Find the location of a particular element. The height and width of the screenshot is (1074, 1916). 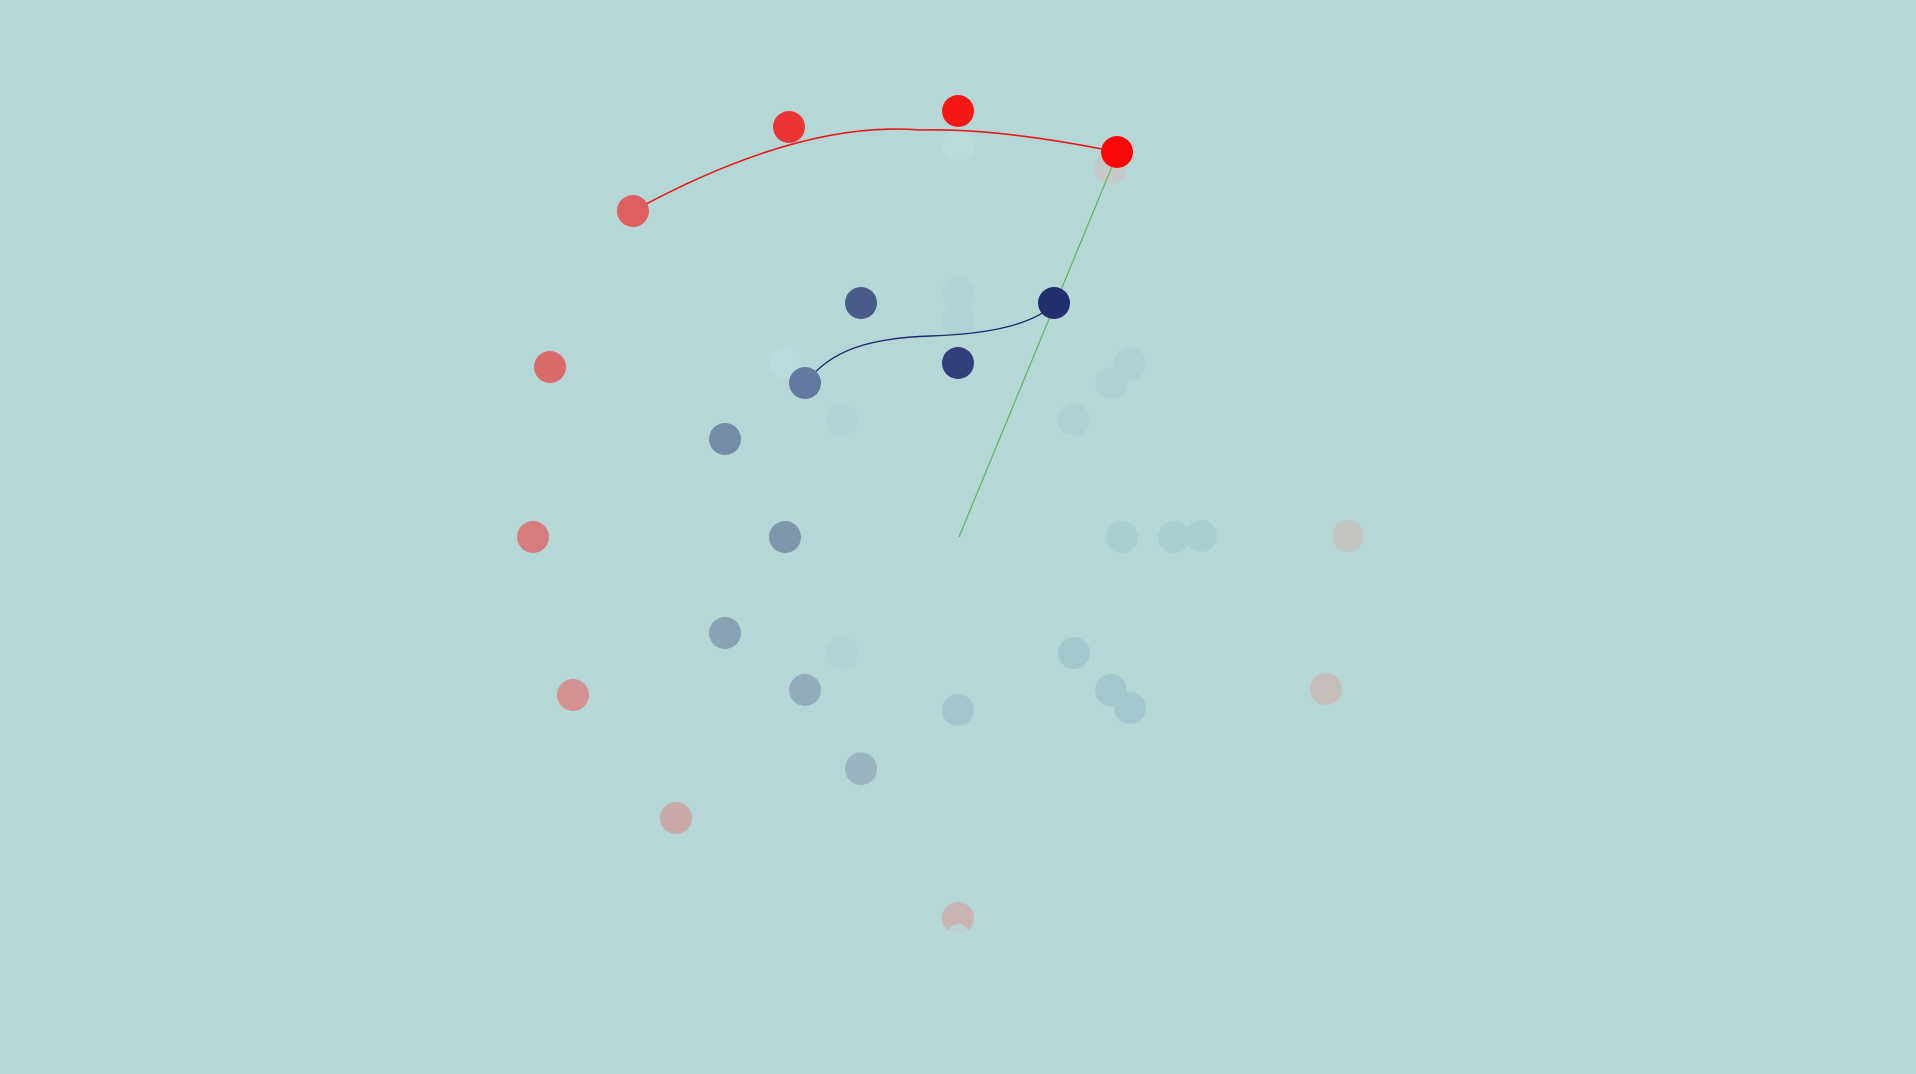

red-trajectory is located at coordinates (875, 170).